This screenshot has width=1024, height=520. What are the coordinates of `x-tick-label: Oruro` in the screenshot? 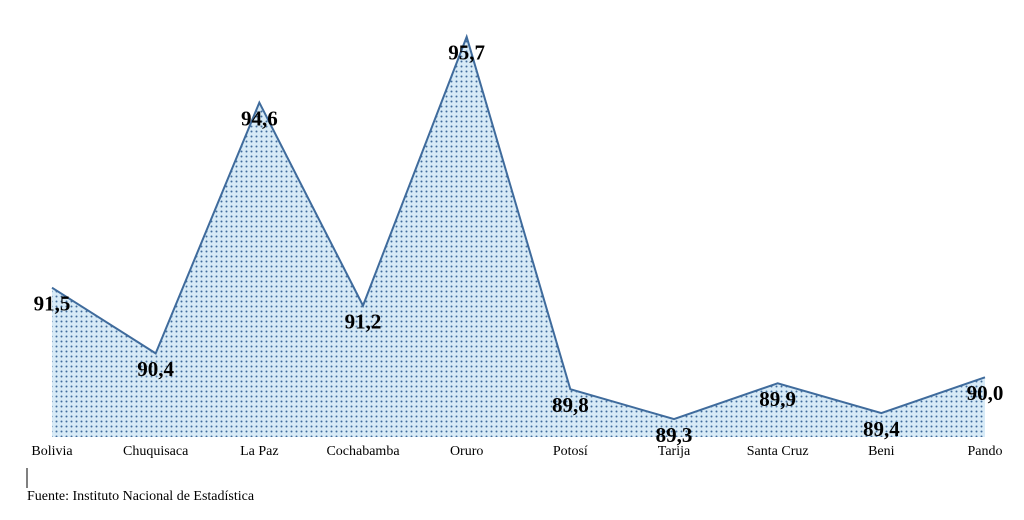 It's located at (466, 451).